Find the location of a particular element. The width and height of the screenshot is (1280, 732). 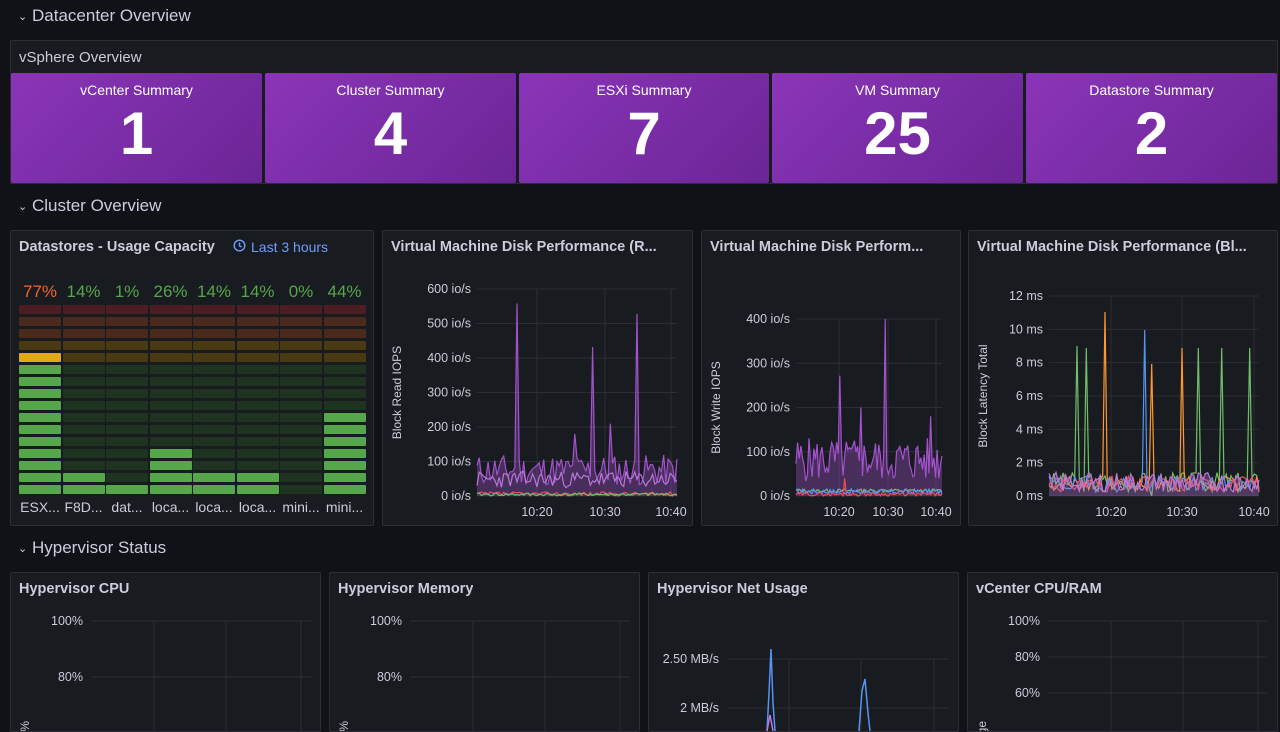

panel-title: vCenter CPU/RAM is located at coordinates (1039, 589).